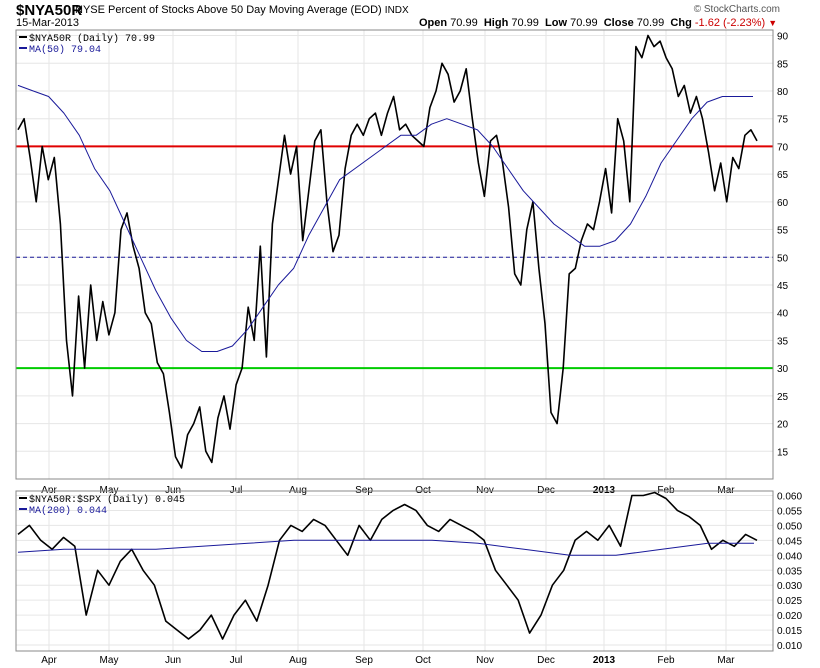  What do you see at coordinates (789, 631) in the screenshot?
I see `y-tick-label: 0.015` at bounding box center [789, 631].